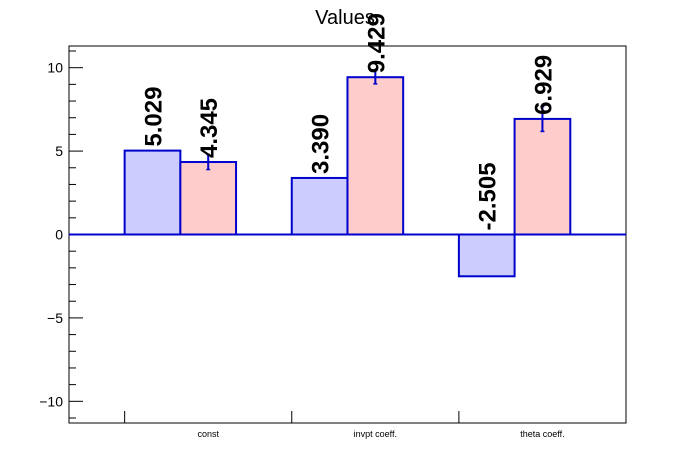  I want to click on bar-value-label: 5.029, so click(154, 117).